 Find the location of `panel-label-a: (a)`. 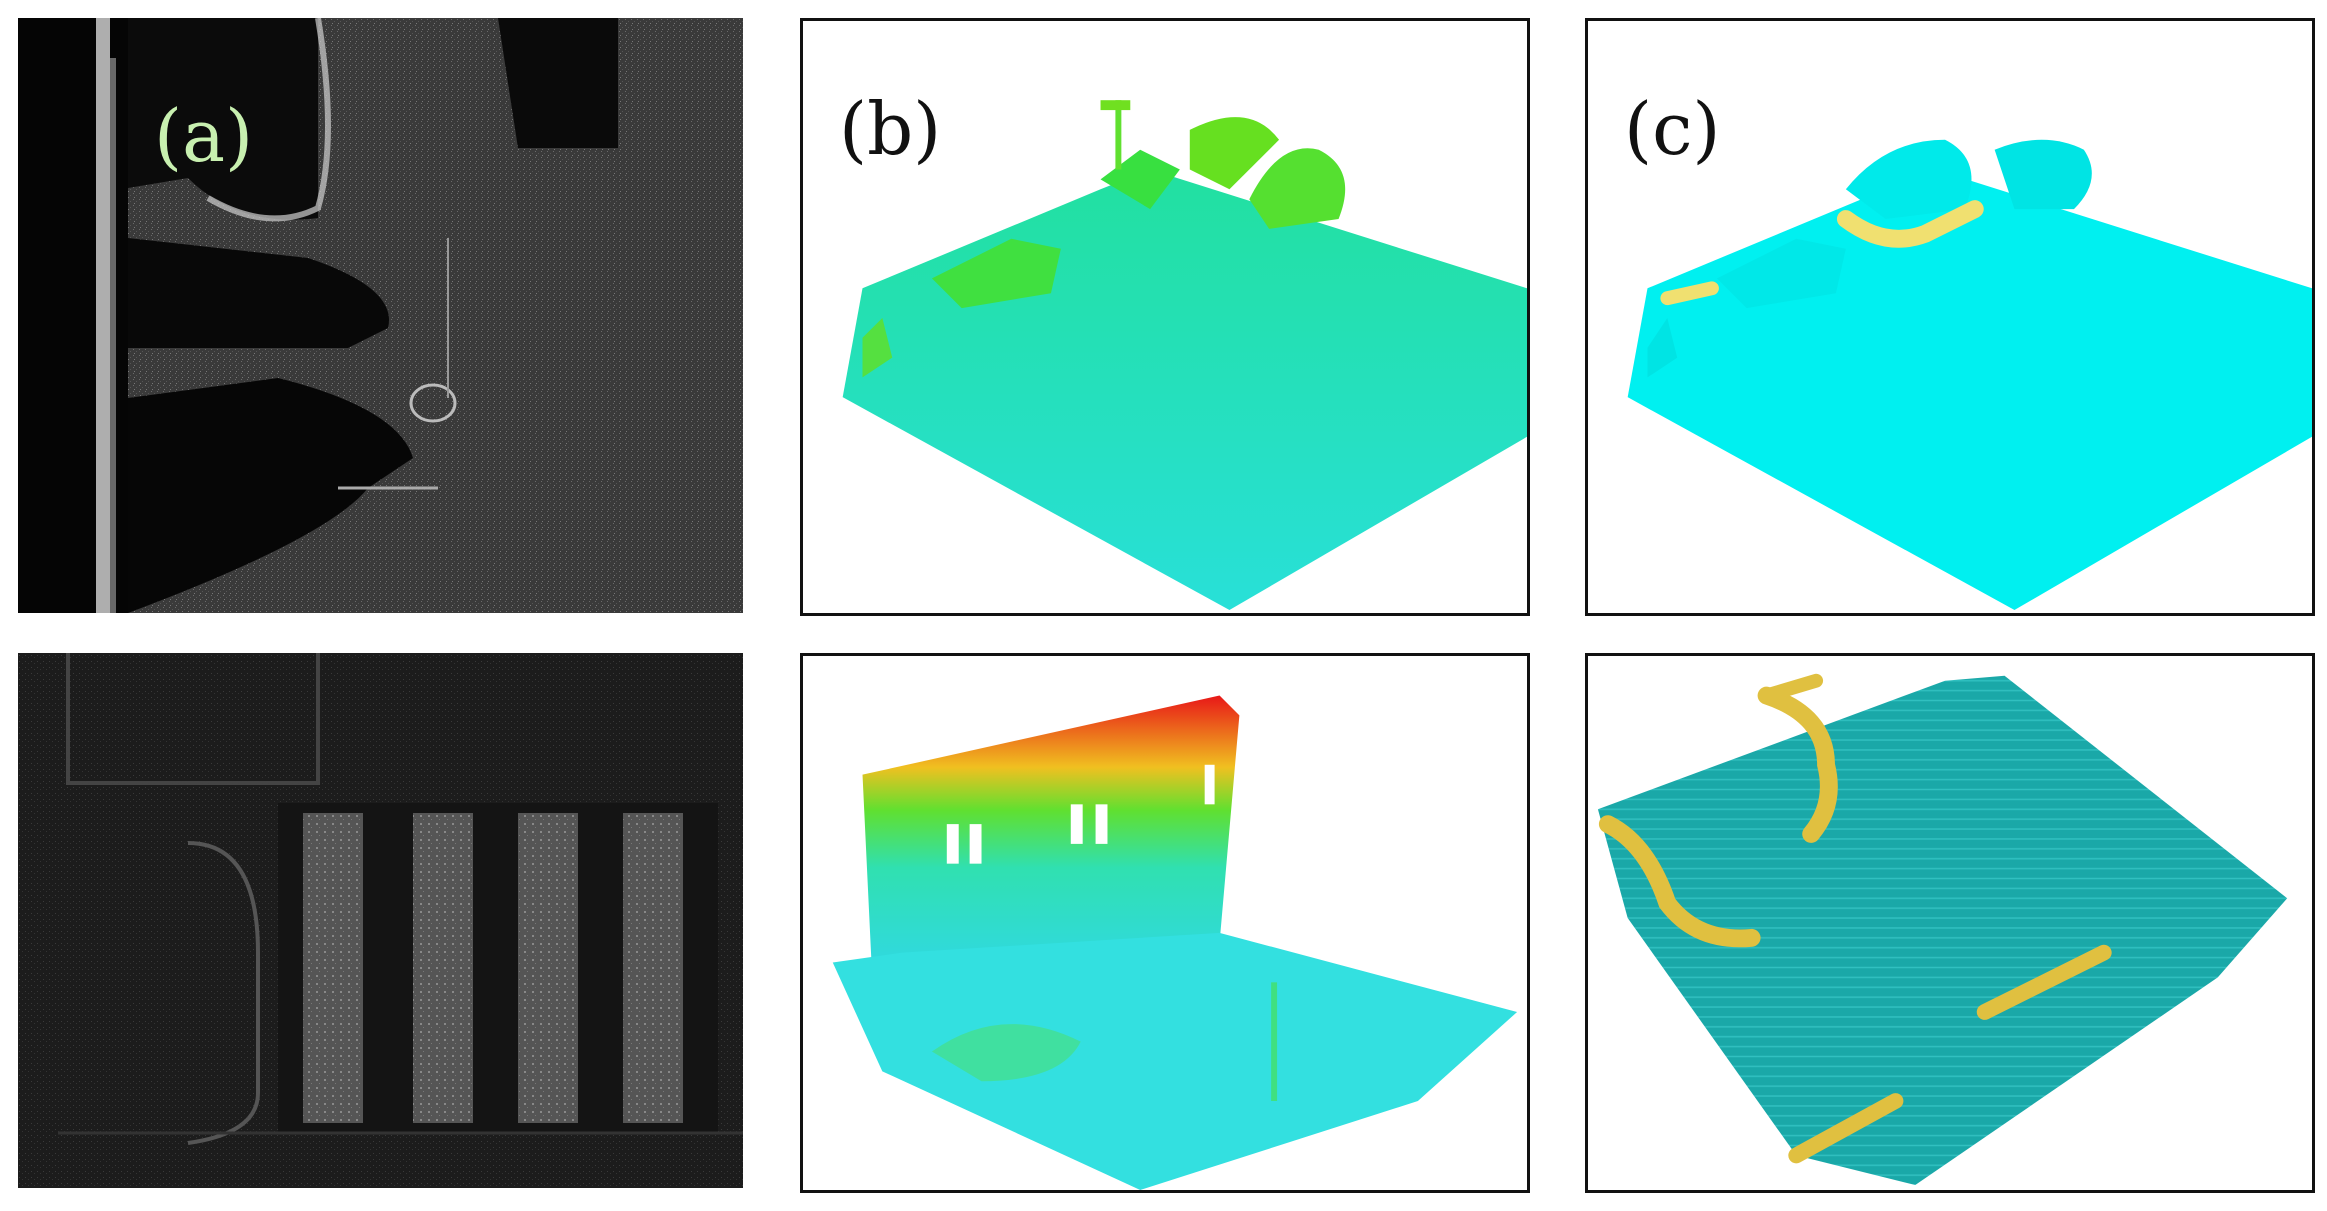

panel-label-a: (a) is located at coordinates (204, 136).